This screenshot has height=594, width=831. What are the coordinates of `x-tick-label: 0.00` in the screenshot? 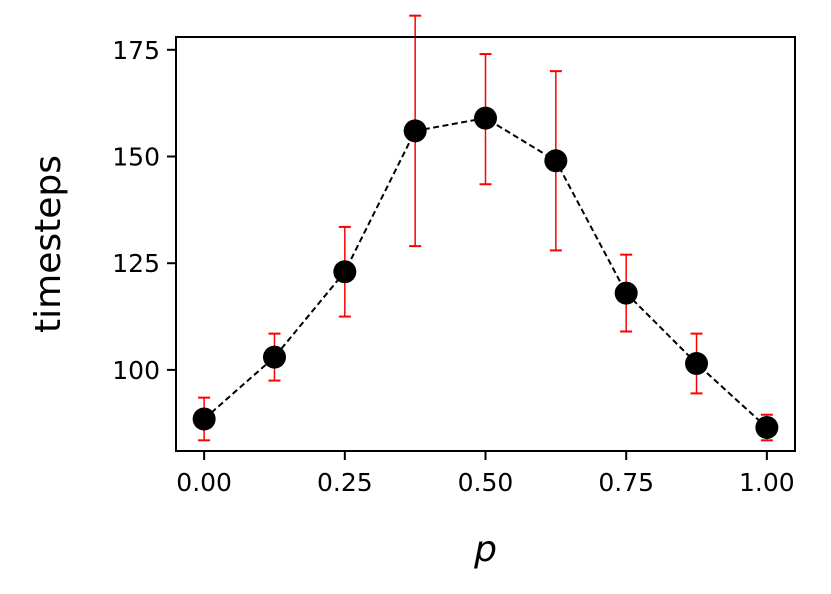 It's located at (204, 482).